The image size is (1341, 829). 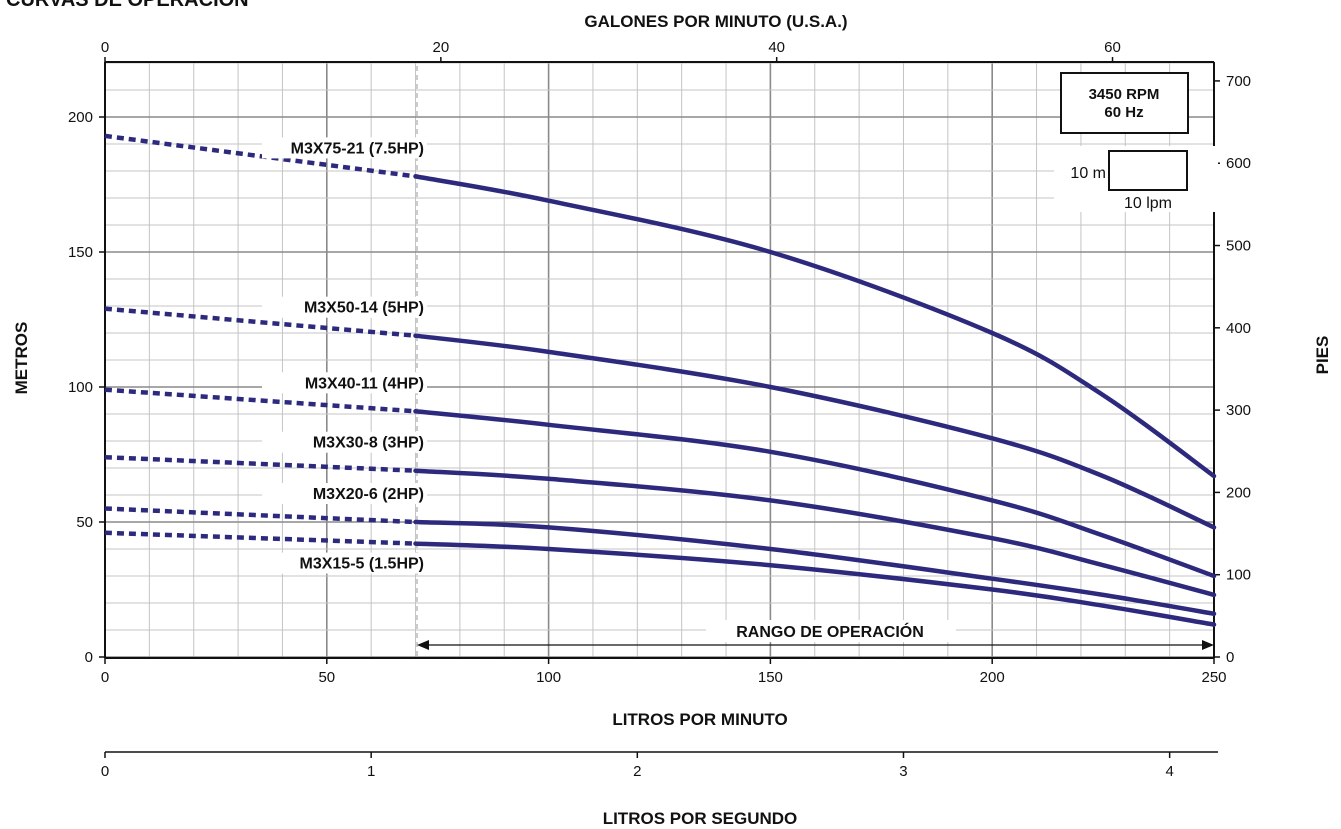 I want to click on right-tick-label: 600, so click(x=1238, y=163).